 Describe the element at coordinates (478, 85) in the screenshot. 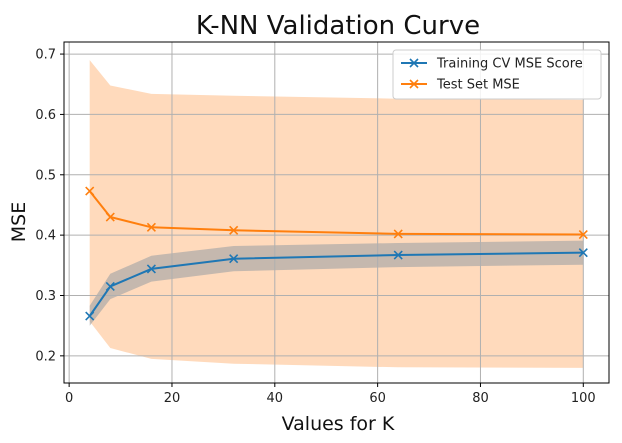

I see `legend-entry-label: Test Set MSE` at that location.